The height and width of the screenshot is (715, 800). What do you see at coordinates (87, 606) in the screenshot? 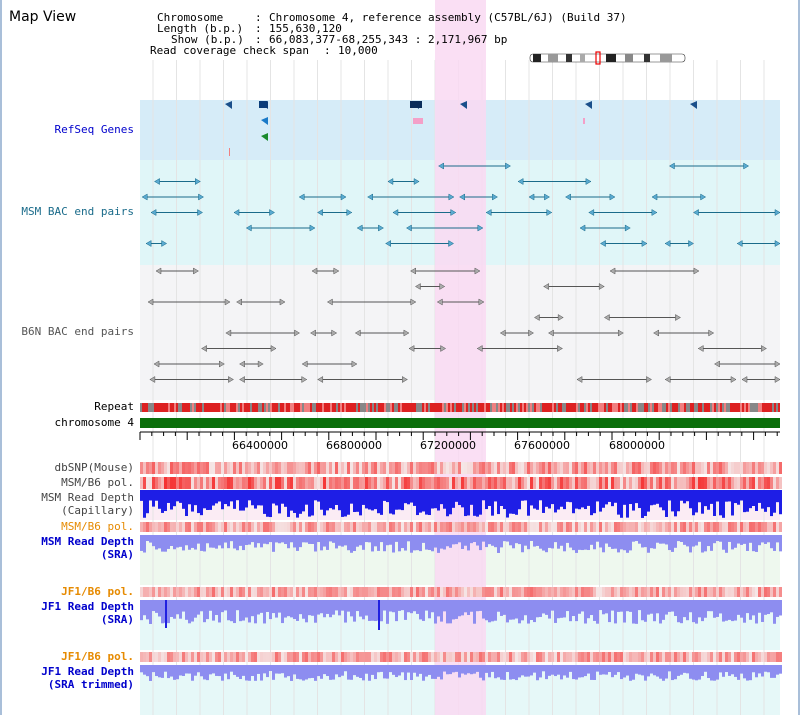
I see `track-label-jf1-depth-sra: JF1 Read Depth` at bounding box center [87, 606].